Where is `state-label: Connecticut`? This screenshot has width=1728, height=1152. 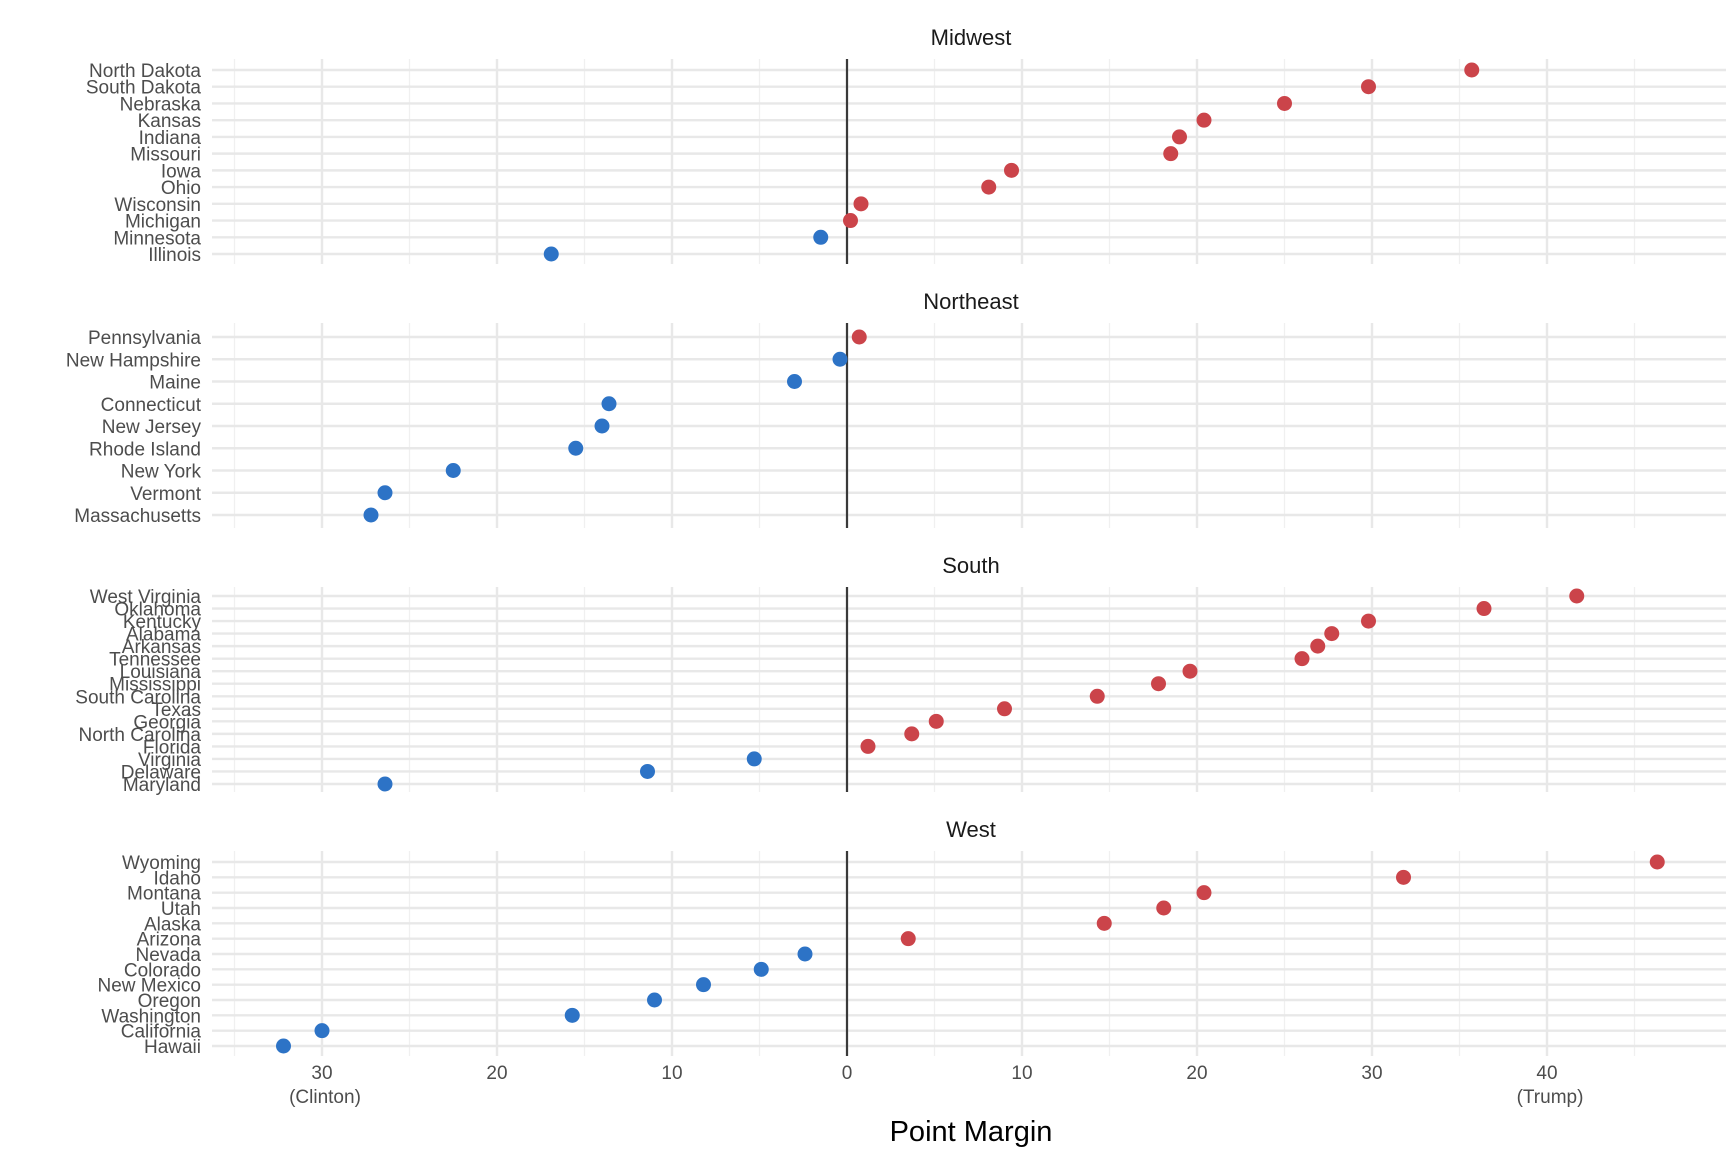
state-label: Connecticut is located at coordinates (151, 405).